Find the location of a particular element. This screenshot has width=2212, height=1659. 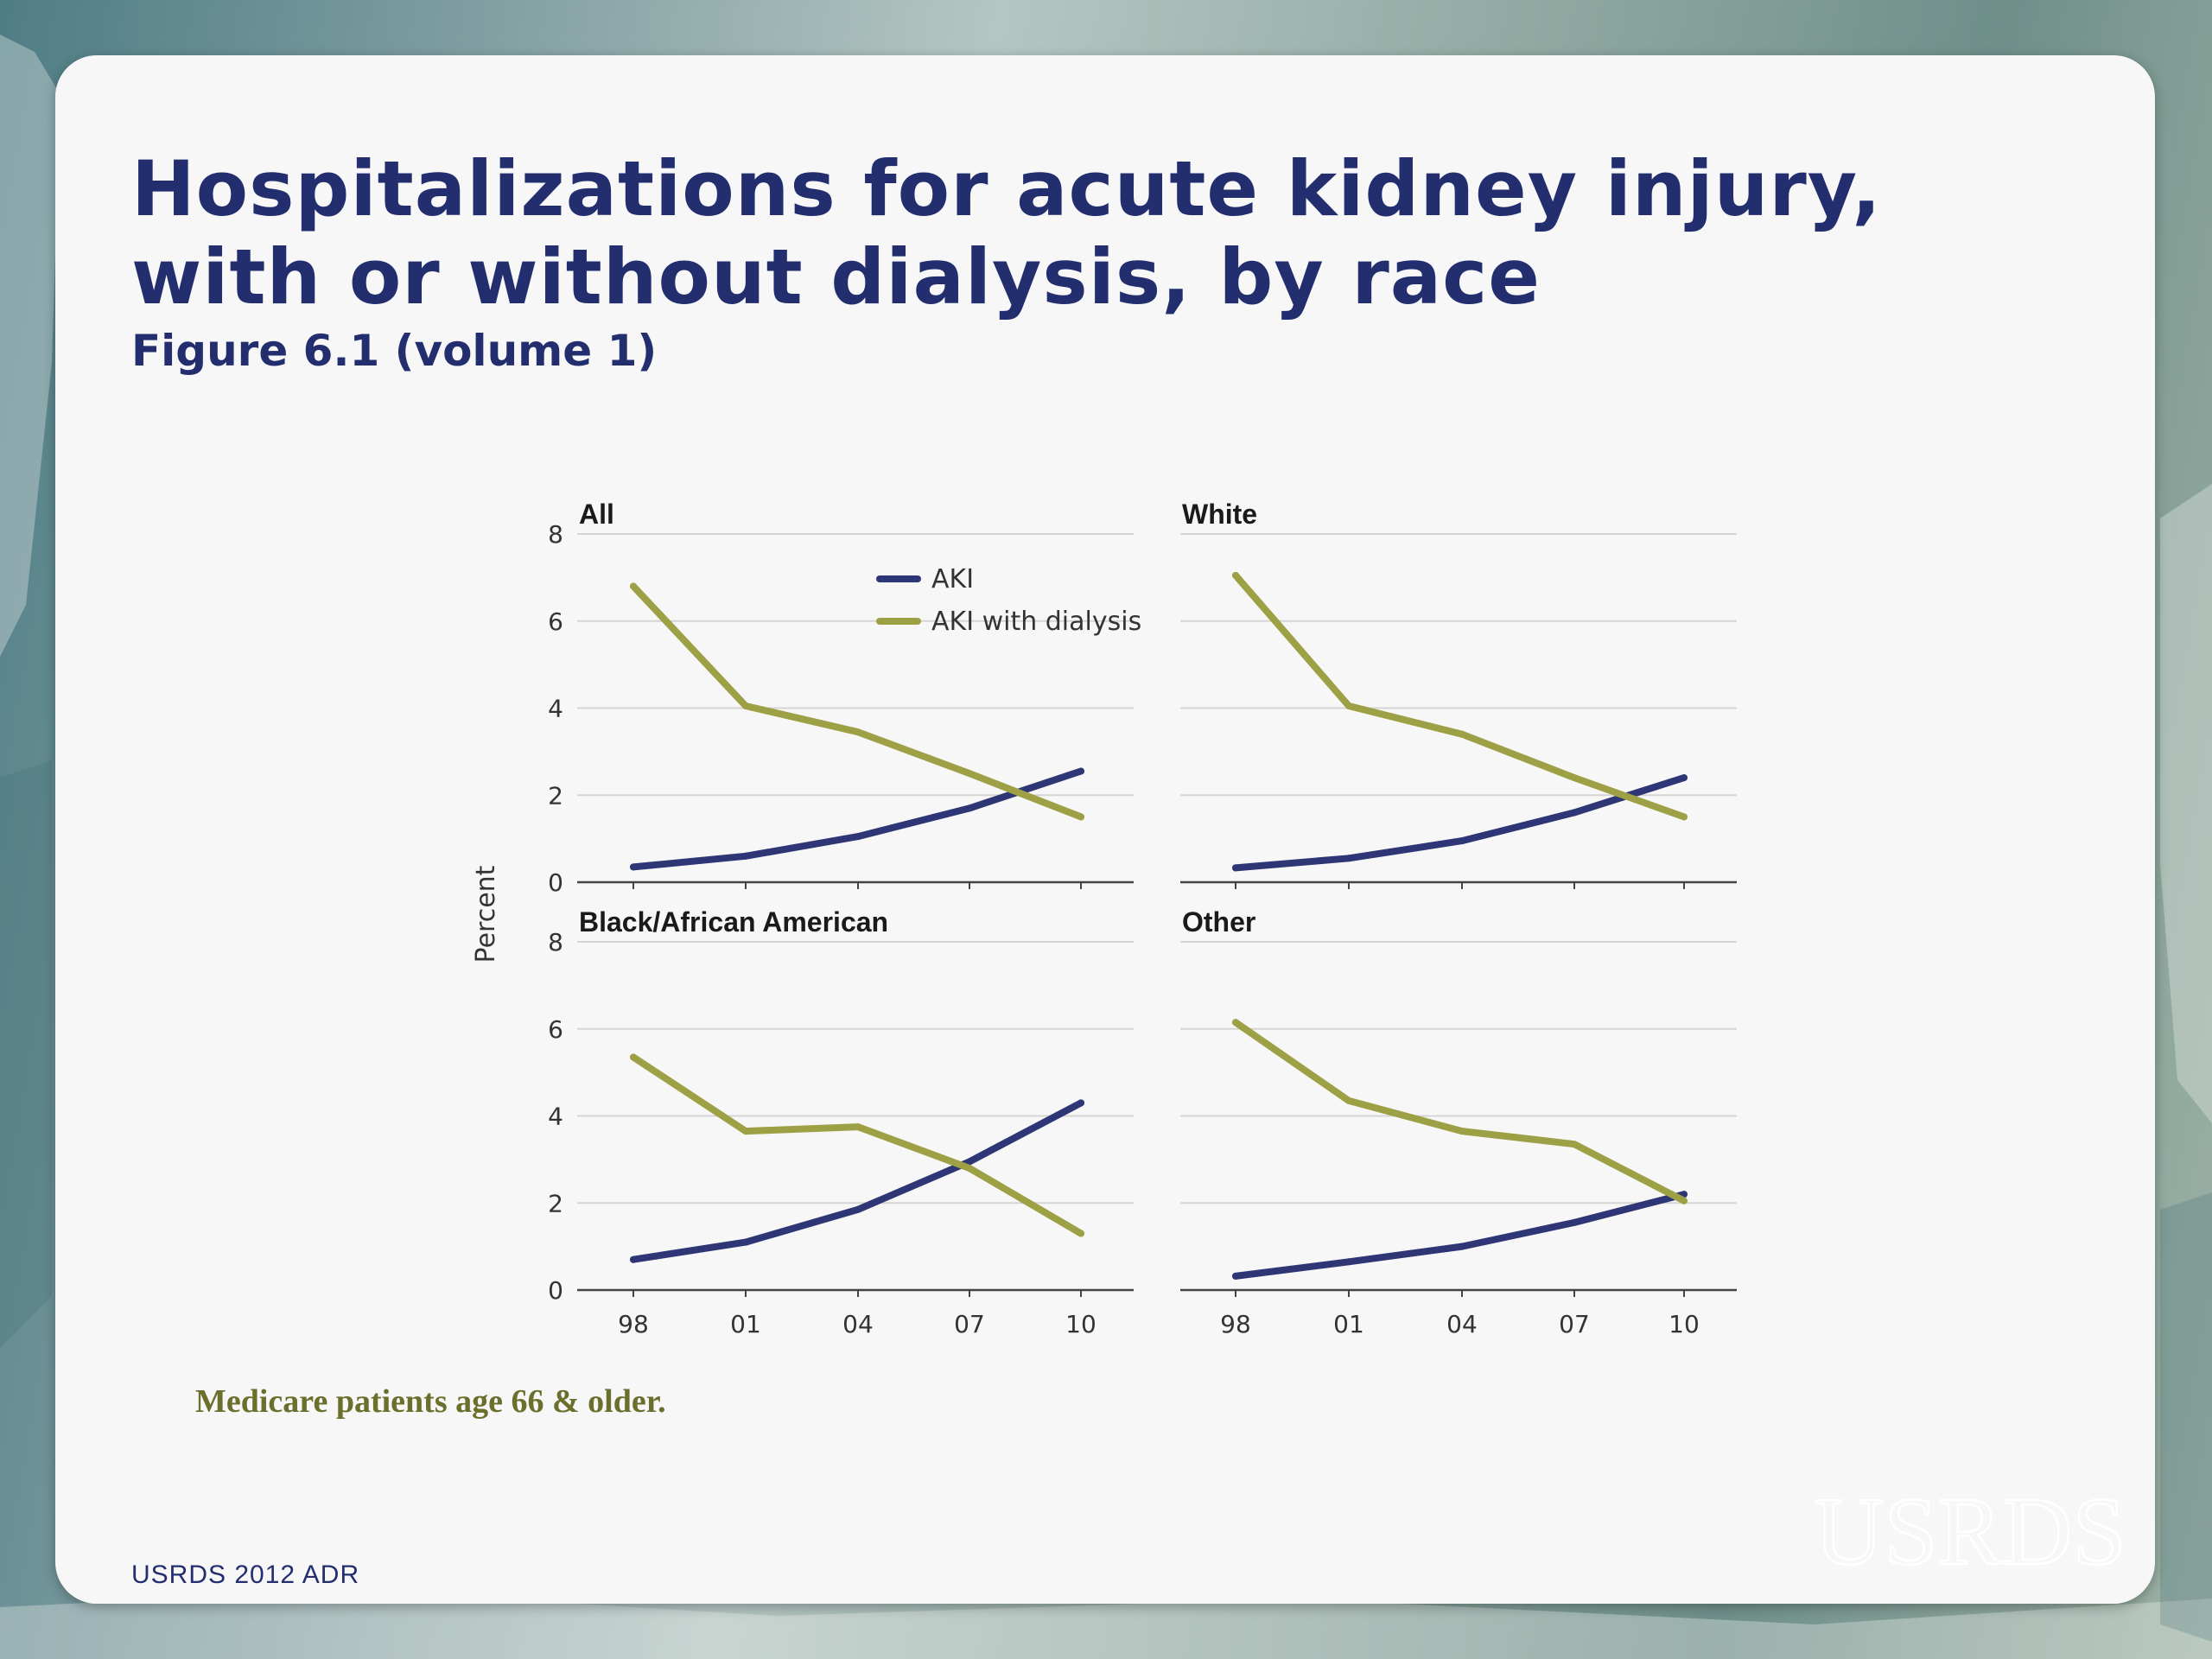

title-line-2: with or without dialysis, by race is located at coordinates (836, 276).